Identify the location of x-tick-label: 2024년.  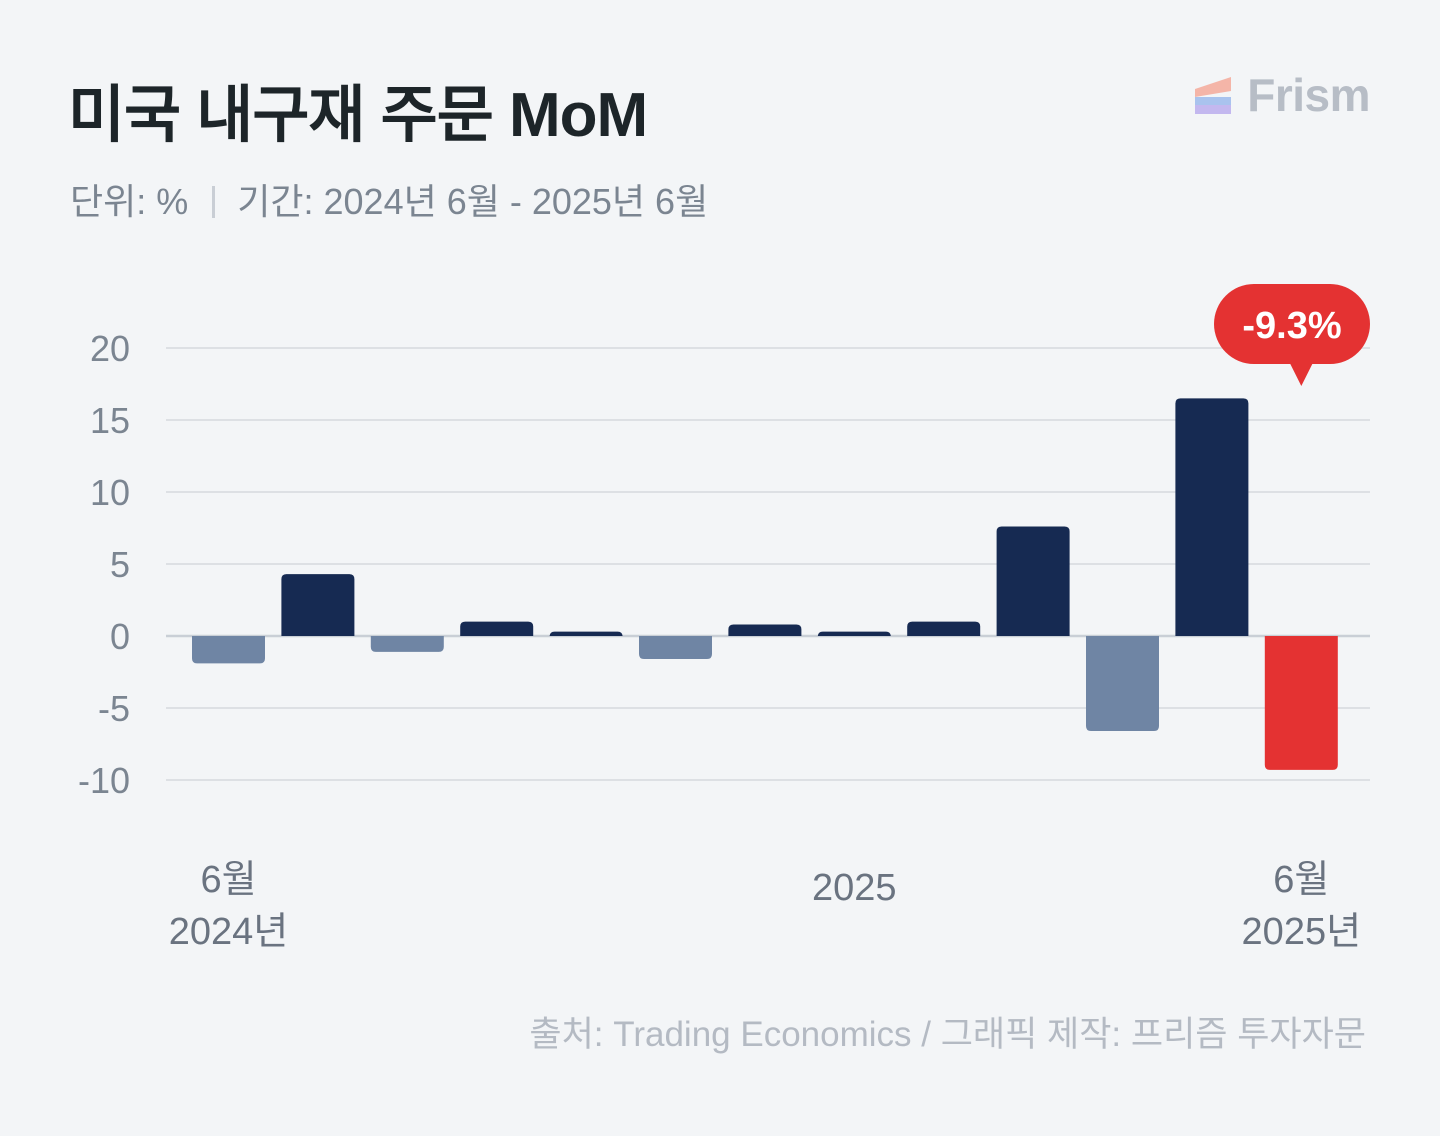
(229, 932).